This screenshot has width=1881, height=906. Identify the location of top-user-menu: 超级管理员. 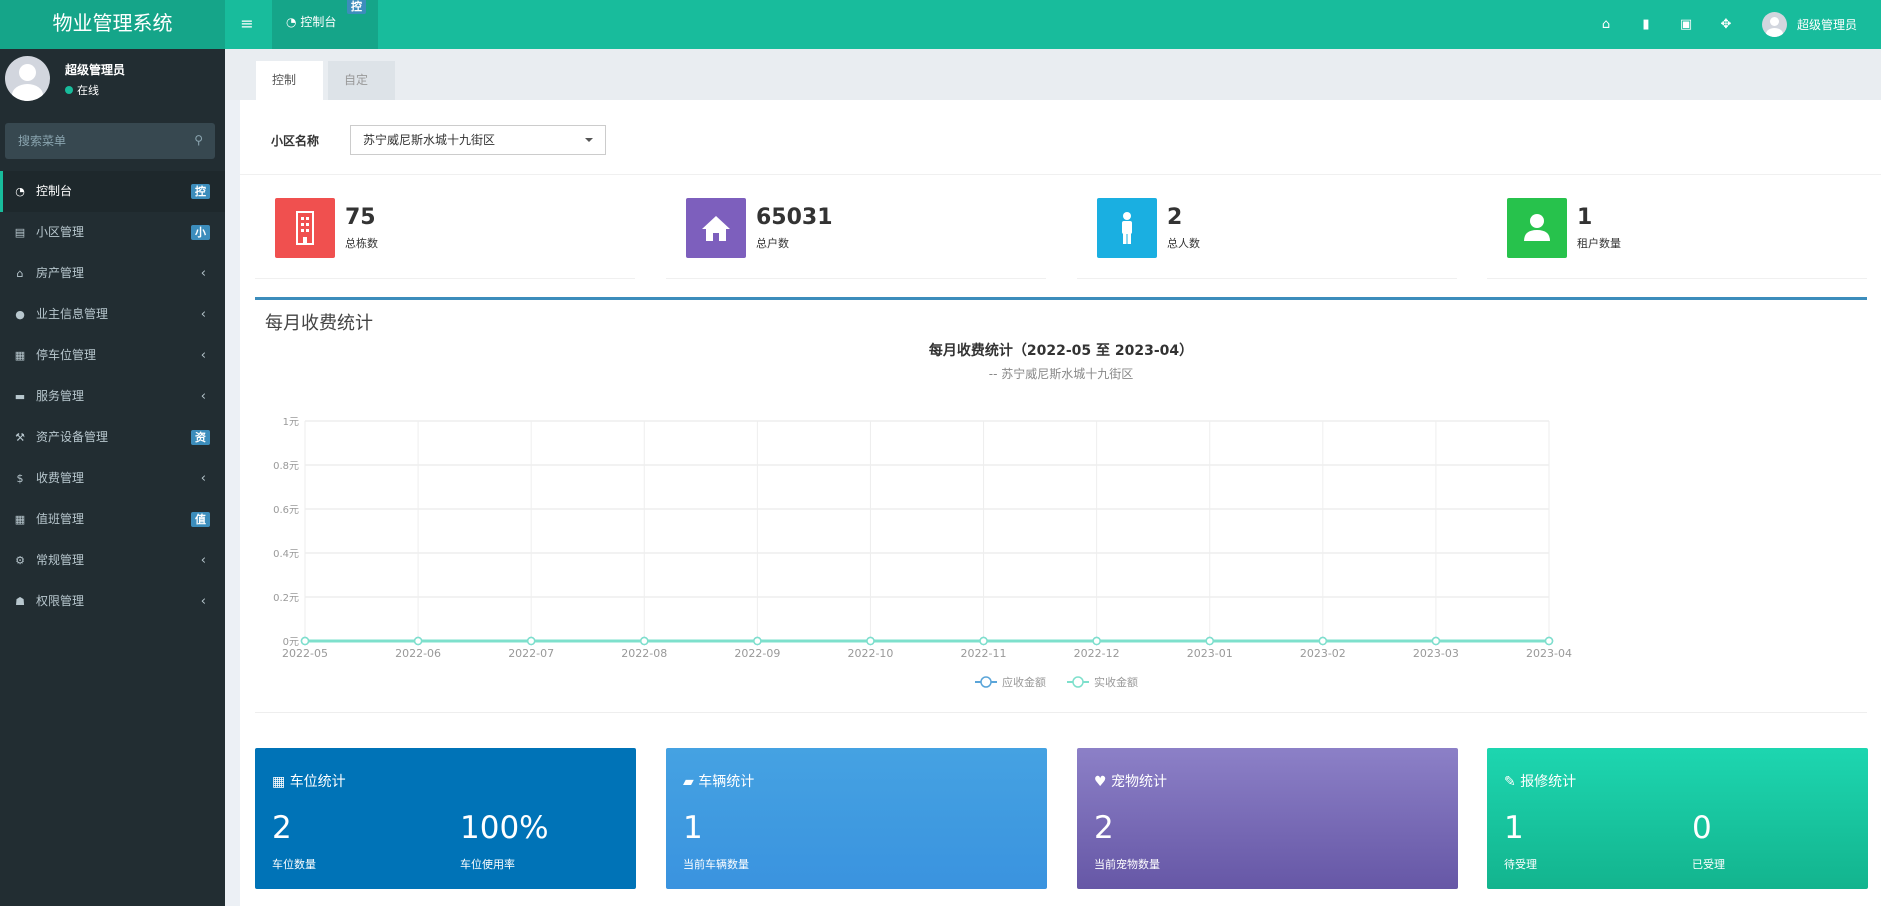
(1813, 24).